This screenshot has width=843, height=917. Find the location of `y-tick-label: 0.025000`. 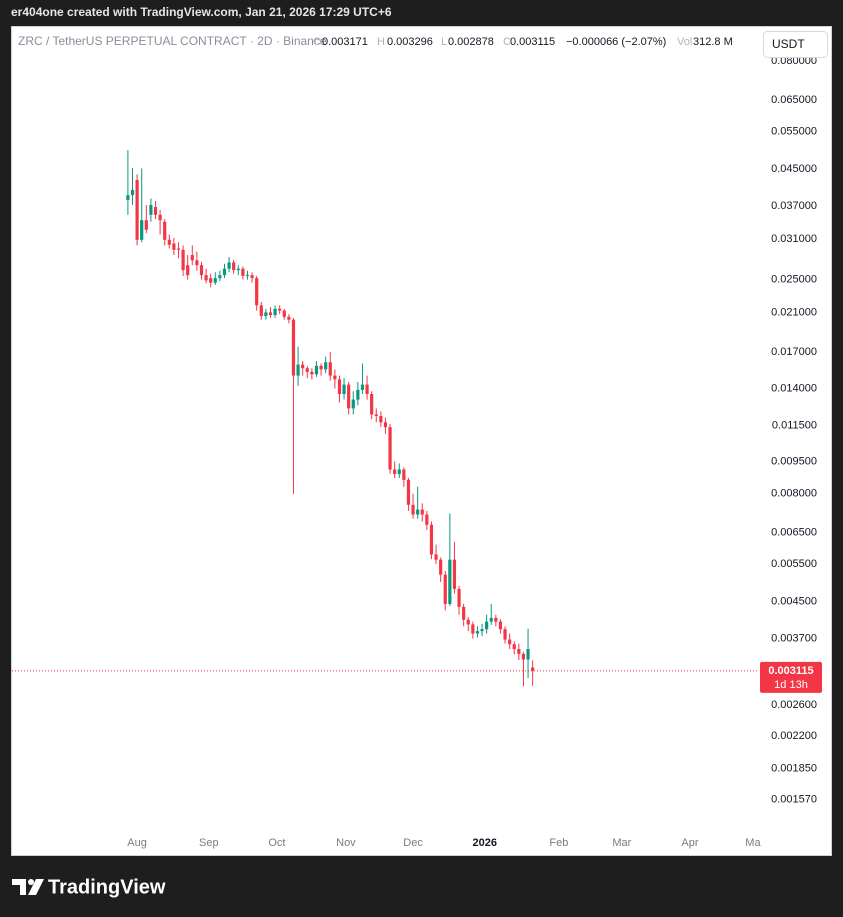

y-tick-label: 0.025000 is located at coordinates (794, 280).